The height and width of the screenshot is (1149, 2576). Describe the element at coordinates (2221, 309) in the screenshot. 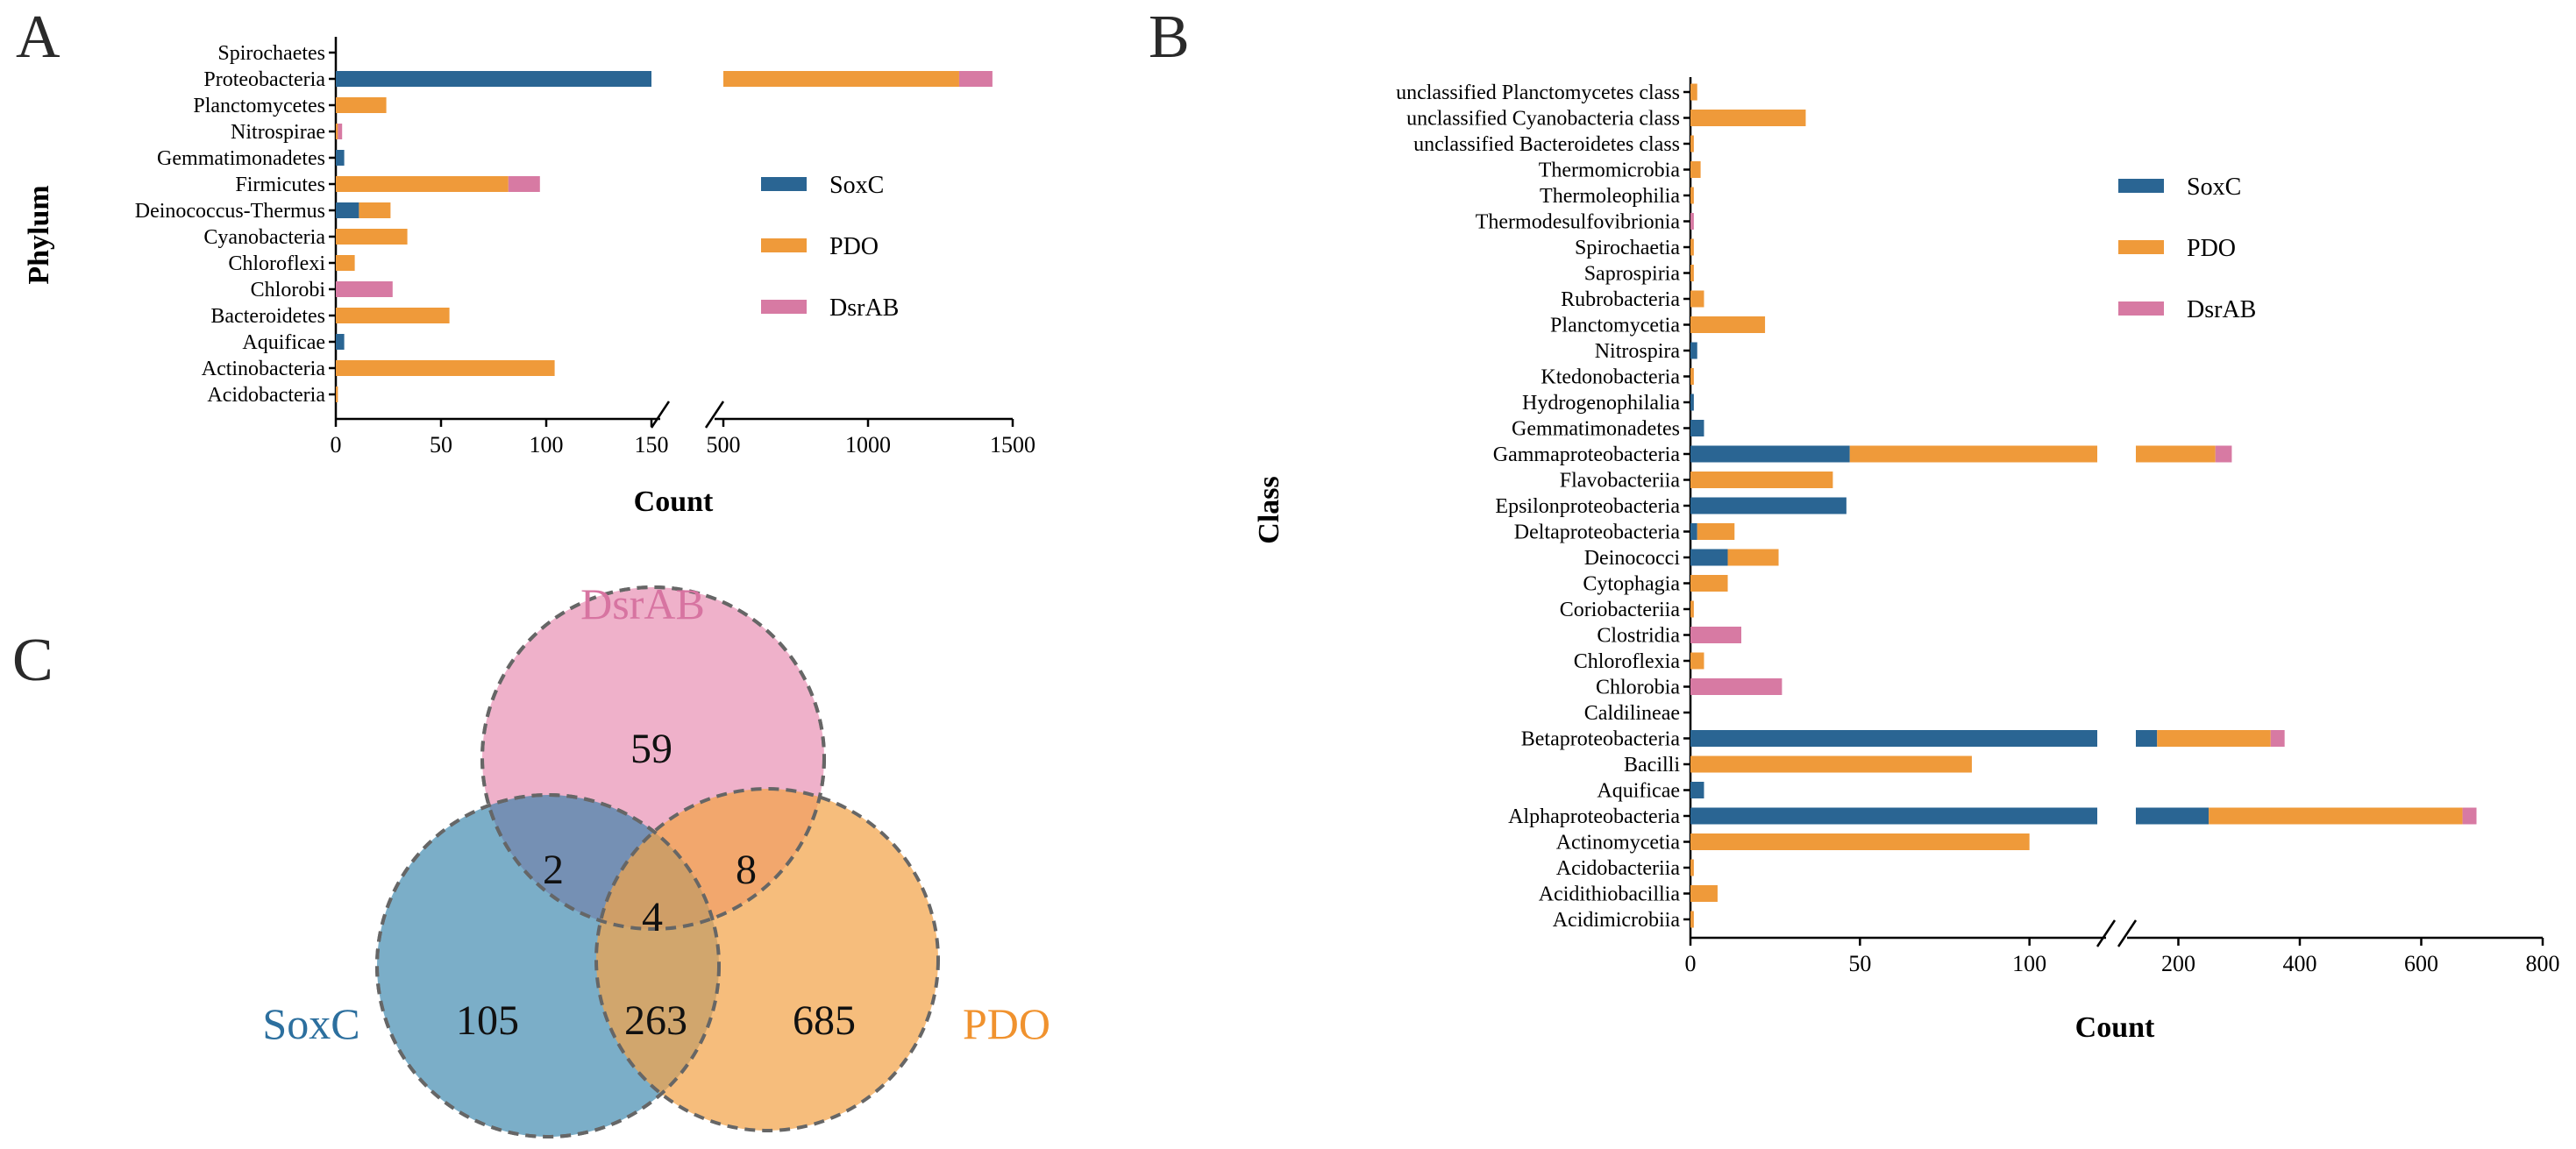

I see `chart-b-legend-label-dsrab: DsrAB` at that location.